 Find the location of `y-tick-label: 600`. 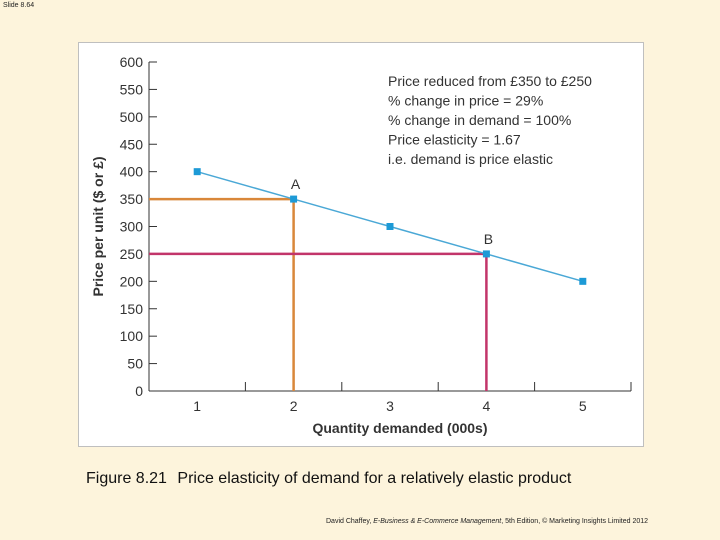

y-tick-label: 600 is located at coordinates (132, 62).